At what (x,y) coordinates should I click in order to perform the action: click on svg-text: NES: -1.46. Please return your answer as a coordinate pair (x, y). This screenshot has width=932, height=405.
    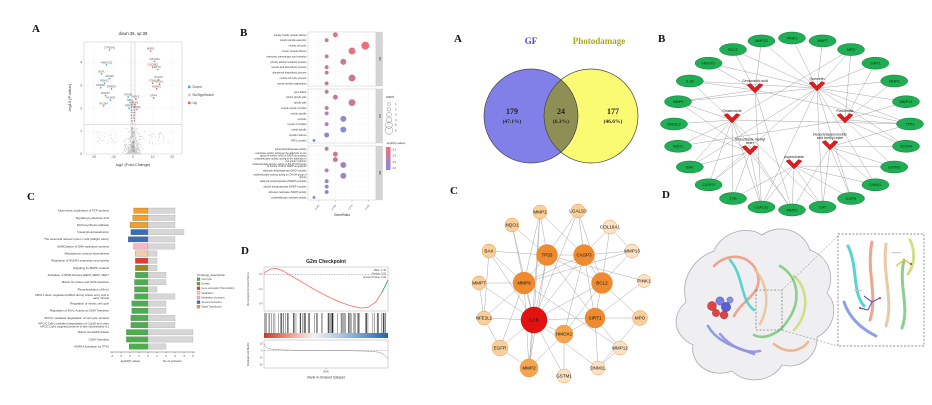
    Looking at the image, I should click on (380, 270).